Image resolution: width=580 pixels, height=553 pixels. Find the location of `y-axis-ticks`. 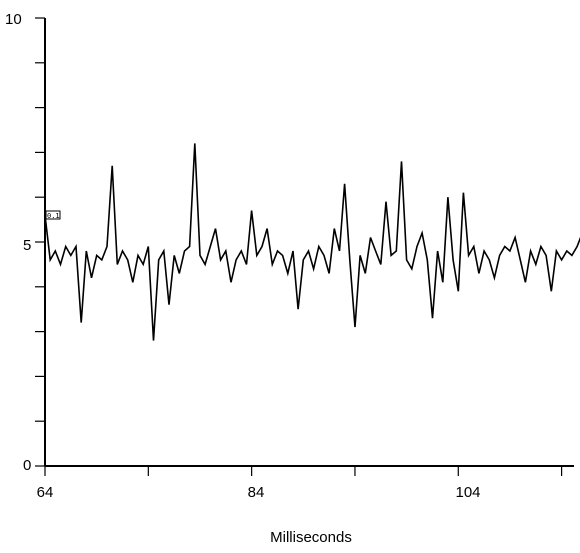

y-axis-ticks is located at coordinates (40, 242).